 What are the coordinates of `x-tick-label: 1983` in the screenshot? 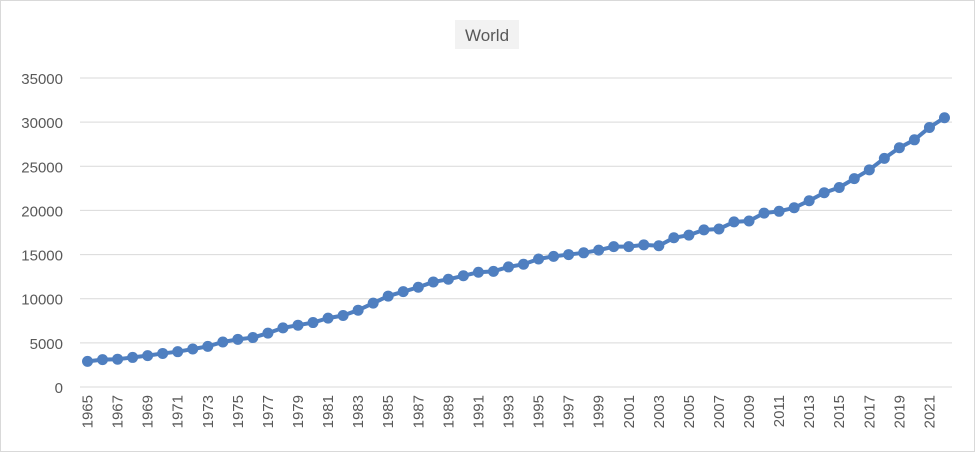 It's located at (358, 411).